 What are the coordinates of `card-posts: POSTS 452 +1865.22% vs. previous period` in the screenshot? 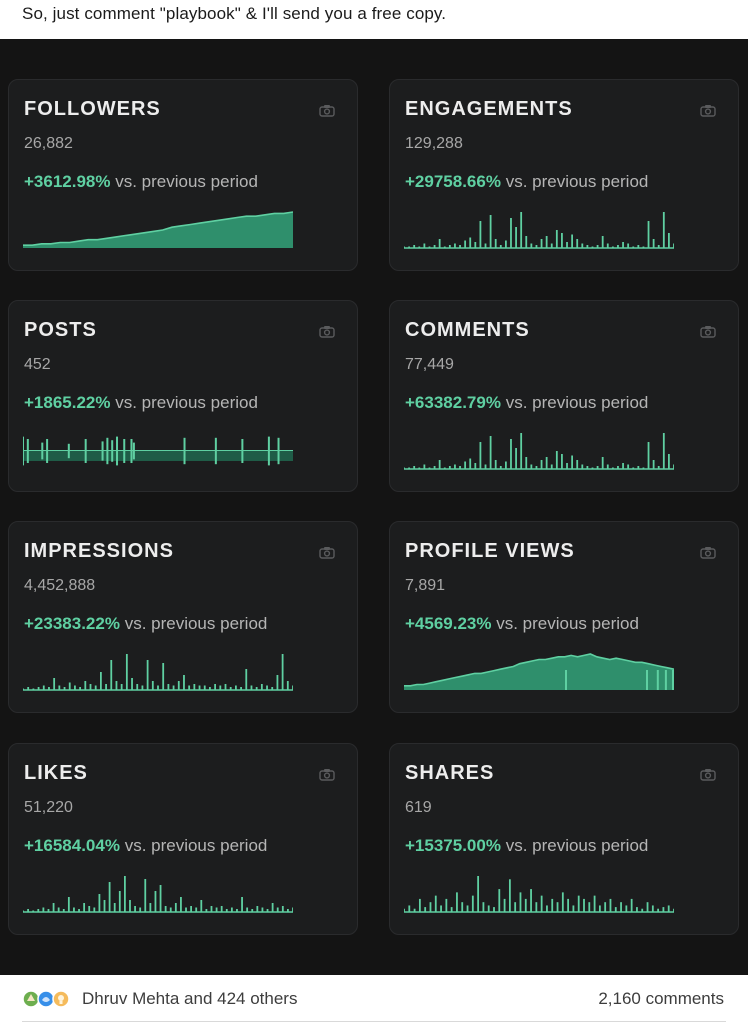 It's located at (183, 396).